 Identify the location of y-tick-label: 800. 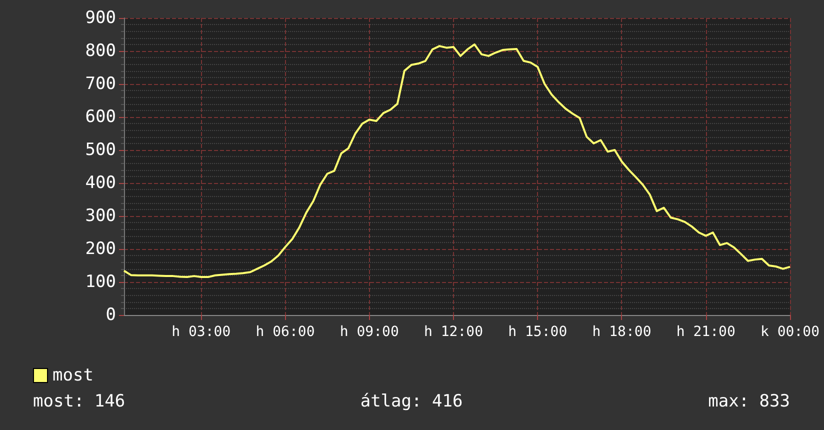
(100, 51).